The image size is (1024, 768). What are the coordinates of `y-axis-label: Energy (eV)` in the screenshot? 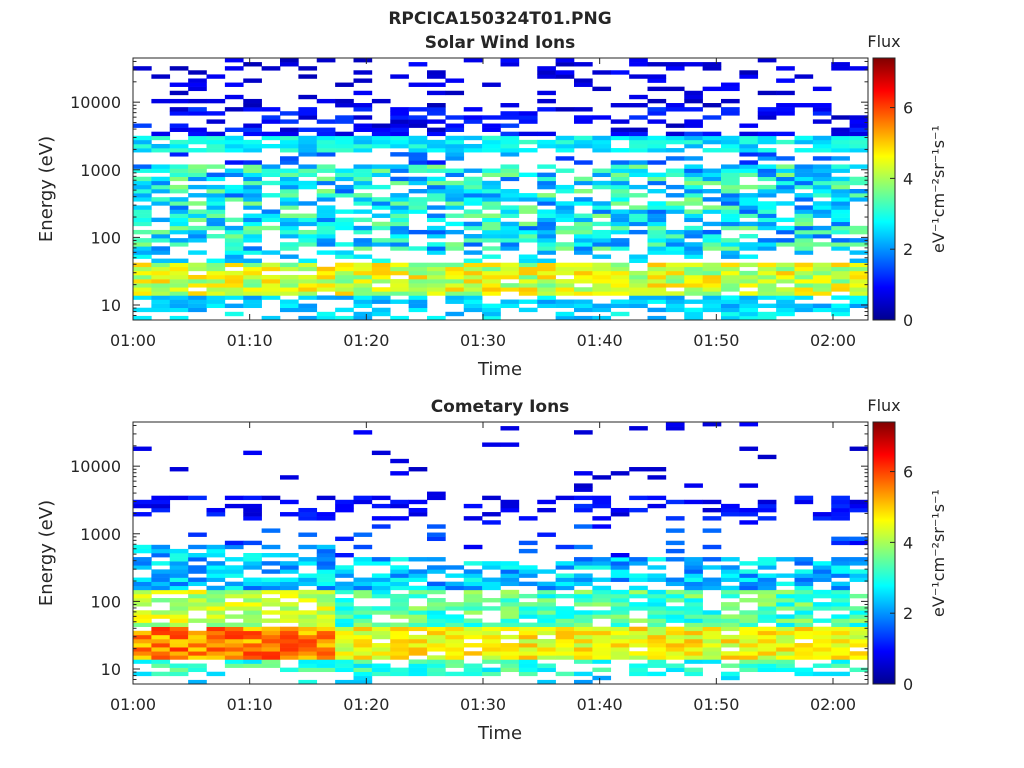 It's located at (46, 189).